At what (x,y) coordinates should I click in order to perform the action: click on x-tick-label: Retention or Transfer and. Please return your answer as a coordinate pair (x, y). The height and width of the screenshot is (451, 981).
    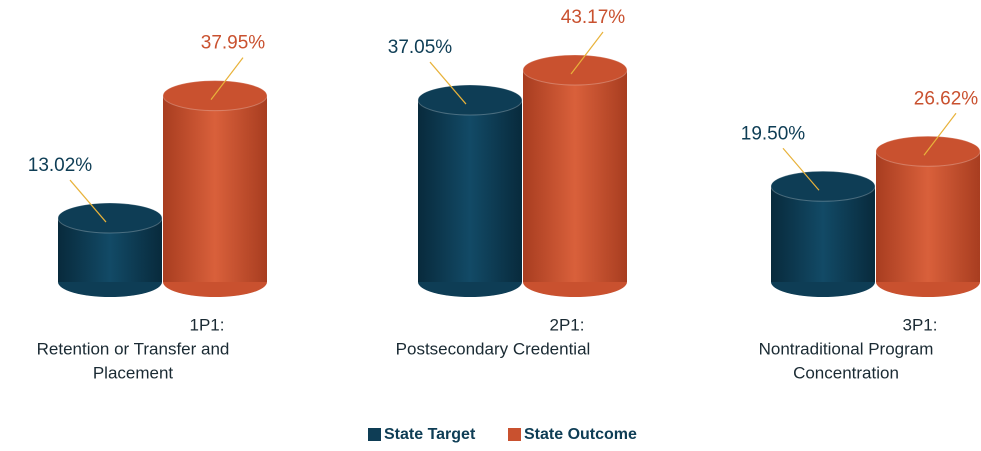
    Looking at the image, I should click on (133, 348).